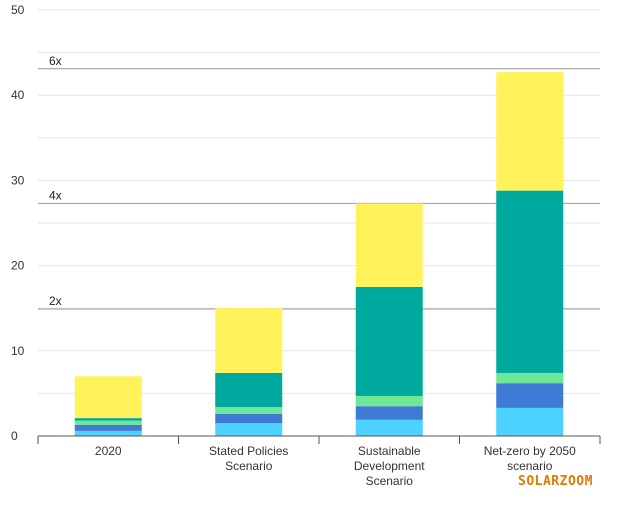 This screenshot has height=517, width=620. What do you see at coordinates (530, 451) in the screenshot?
I see `x-tick-label-line: Net-zero by 2050` at bounding box center [530, 451].